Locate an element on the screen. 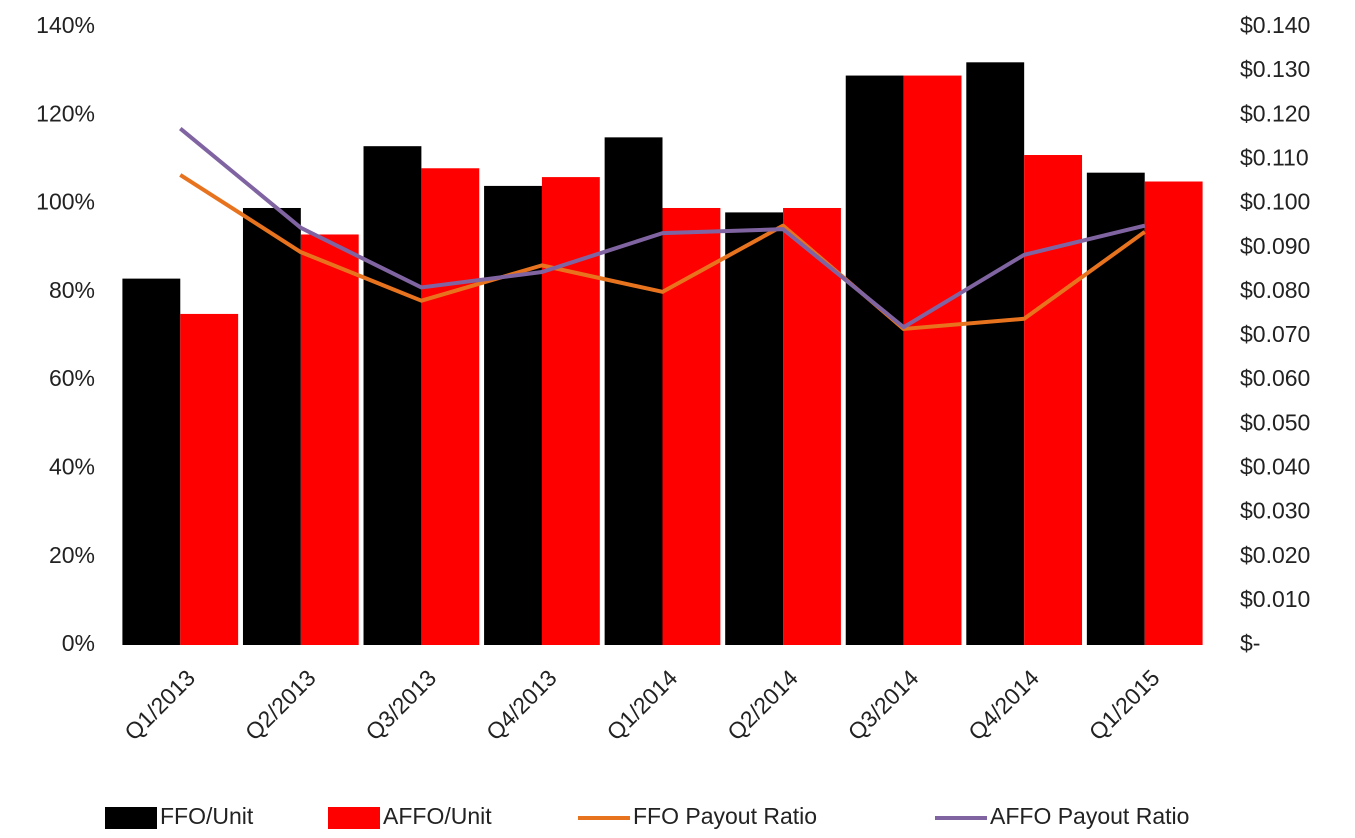 The width and height of the screenshot is (1355, 838). y2-tick-label: $0.050 is located at coordinates (1275, 422).